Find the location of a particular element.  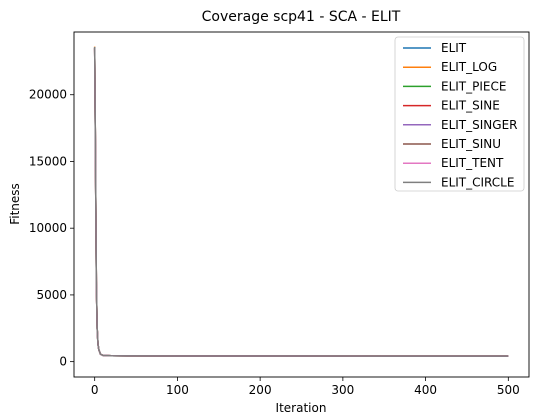

x-axis: 0 100 200 300 400 500 is located at coordinates (305, 387).